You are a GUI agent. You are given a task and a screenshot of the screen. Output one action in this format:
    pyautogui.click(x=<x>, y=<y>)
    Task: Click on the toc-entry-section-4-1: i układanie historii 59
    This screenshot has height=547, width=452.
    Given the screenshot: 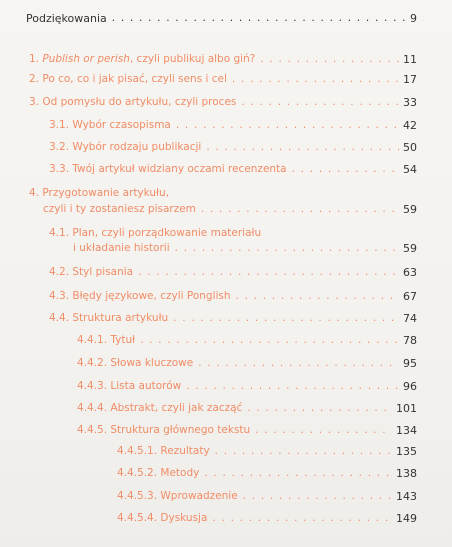 What is the action you would take?
    pyautogui.click(x=245, y=248)
    